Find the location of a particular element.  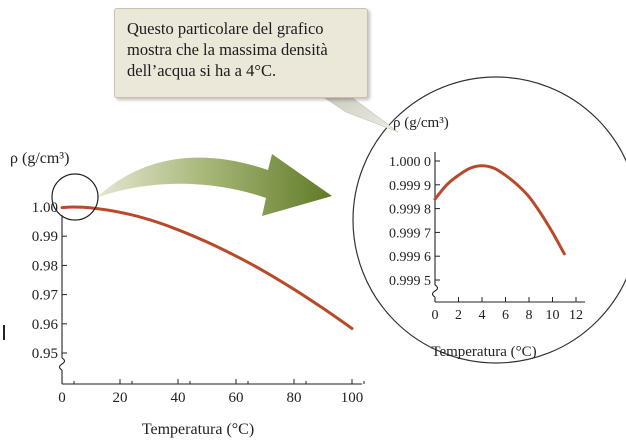

callout-line-2: mostra che la massima densità is located at coordinates (227, 49).